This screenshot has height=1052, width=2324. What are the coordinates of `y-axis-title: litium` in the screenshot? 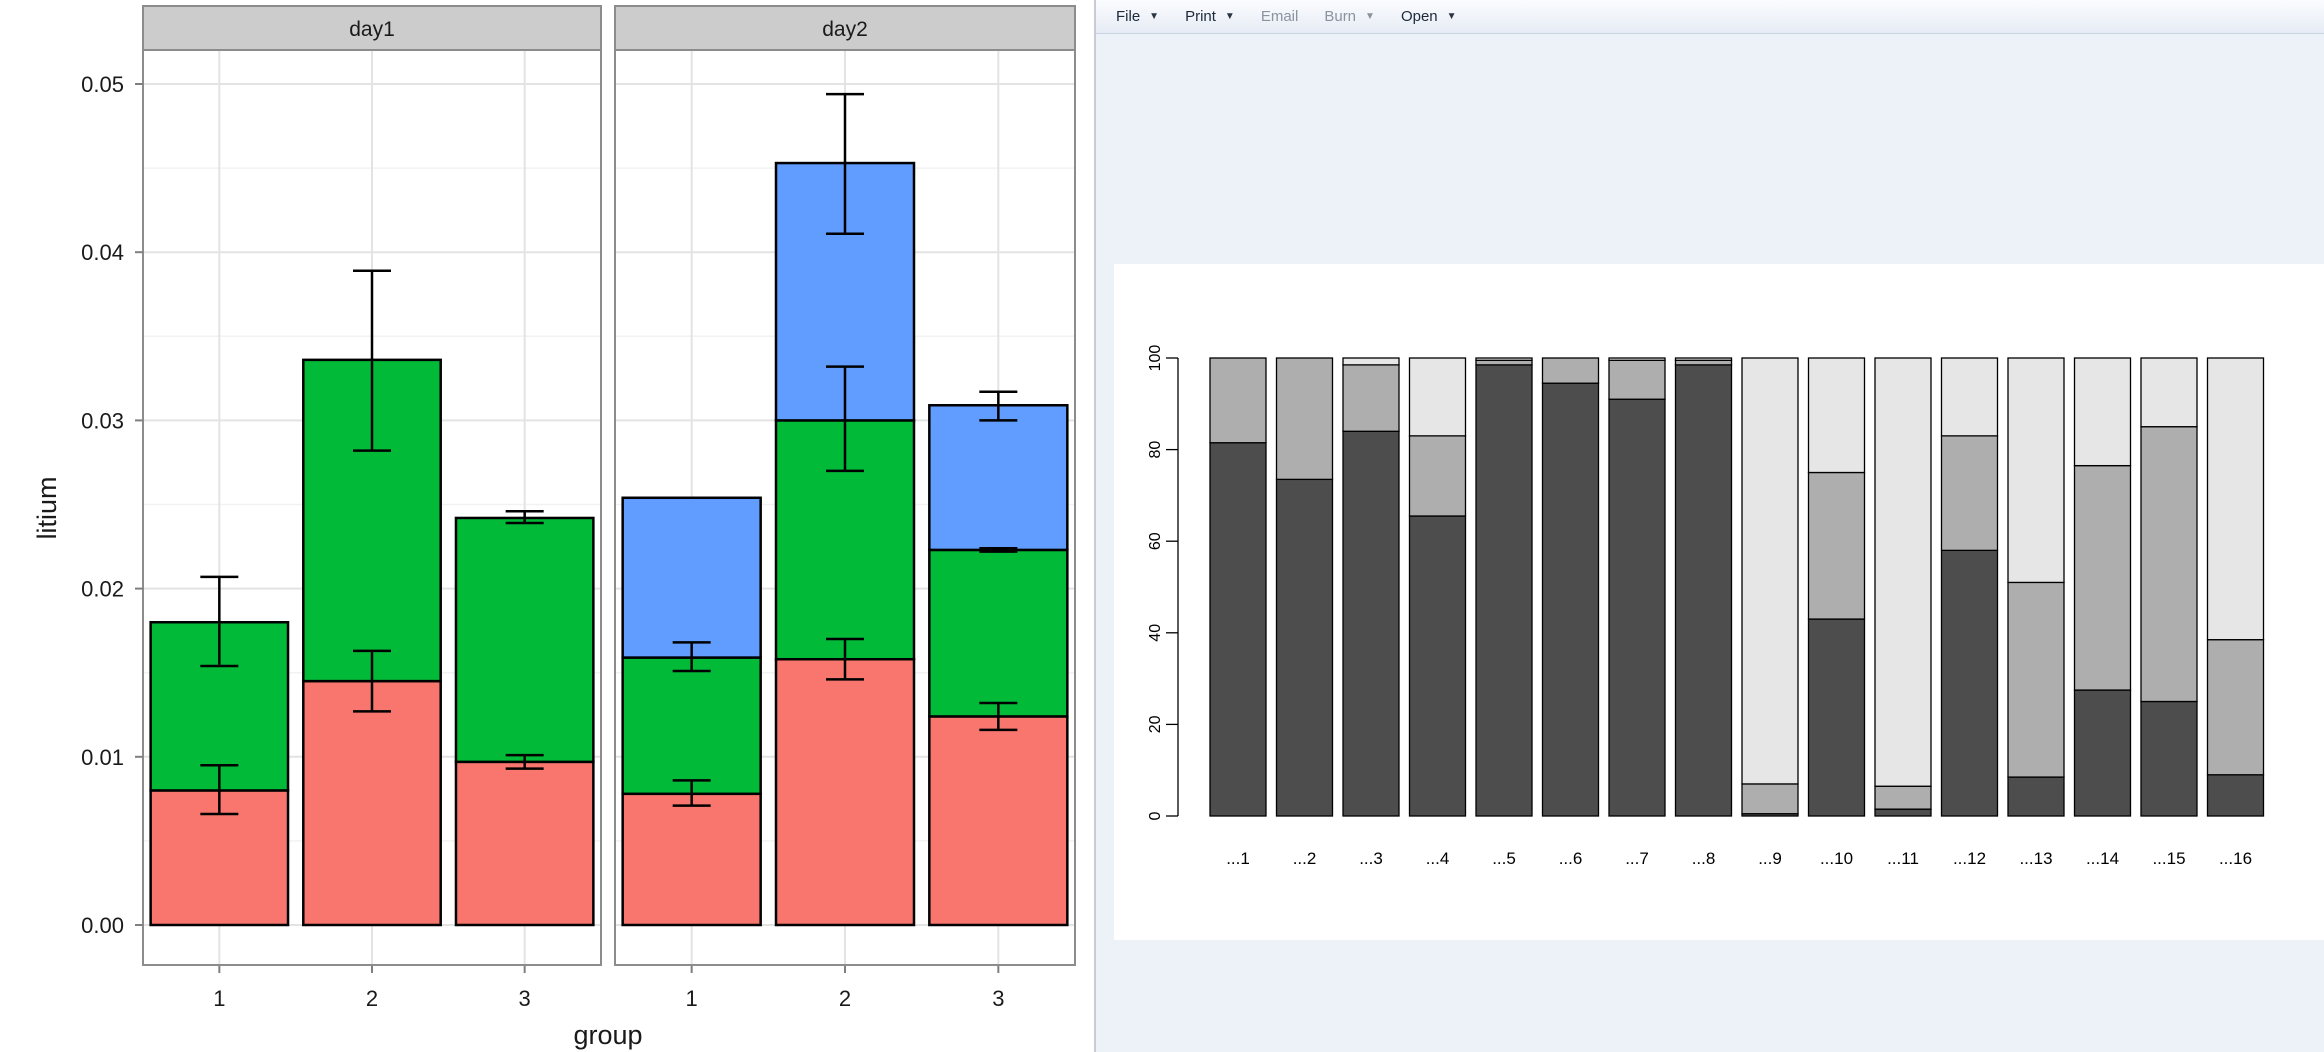 It's located at (47, 507).